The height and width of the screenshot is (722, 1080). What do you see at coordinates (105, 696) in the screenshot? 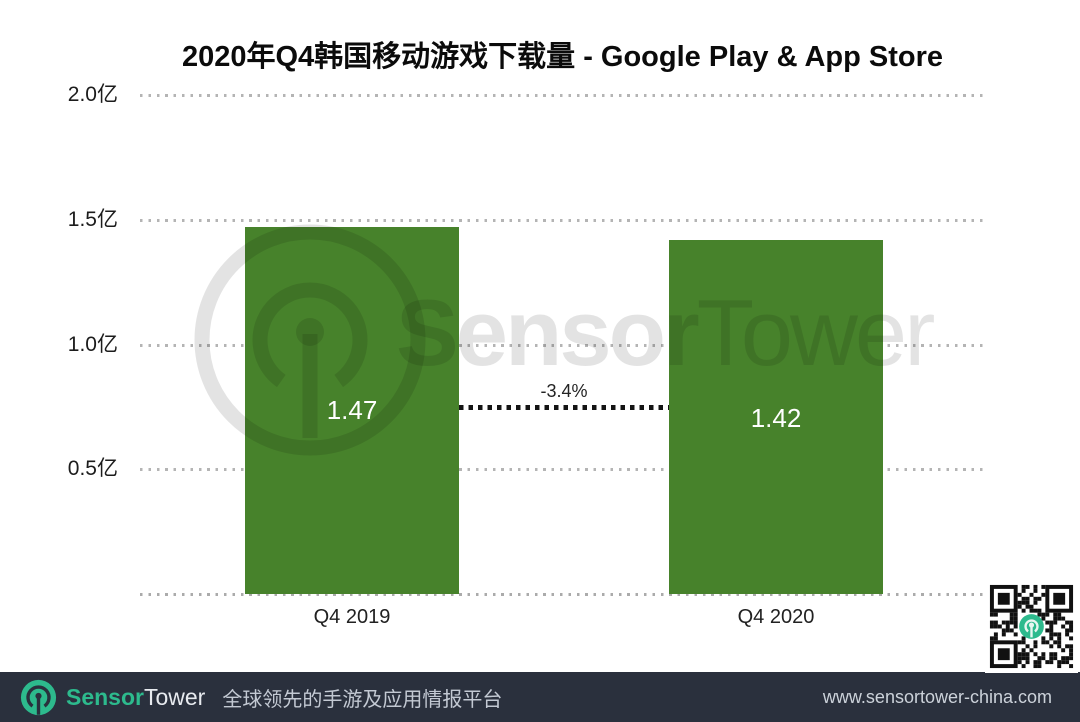
I see `footer-brand-sensor: Sensor` at bounding box center [105, 696].